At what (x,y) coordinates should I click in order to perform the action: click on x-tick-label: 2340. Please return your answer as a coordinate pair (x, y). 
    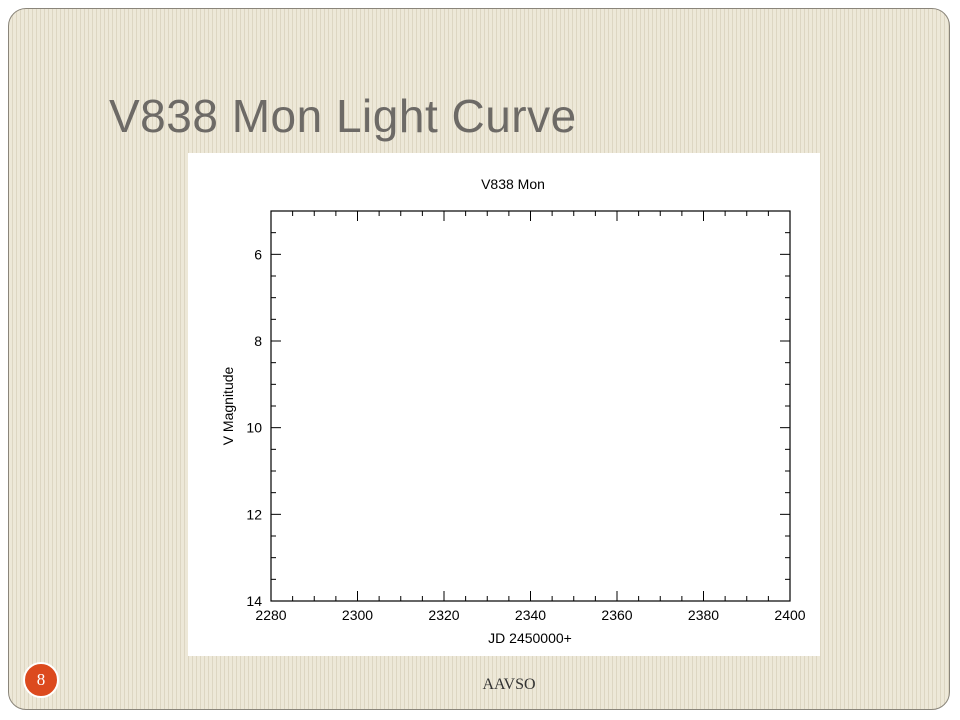
    Looking at the image, I should click on (530, 615).